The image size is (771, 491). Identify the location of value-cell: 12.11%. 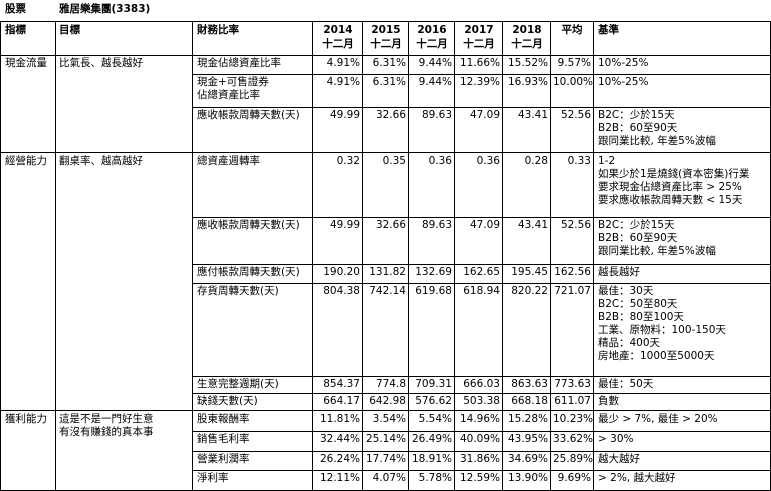
(339, 478).